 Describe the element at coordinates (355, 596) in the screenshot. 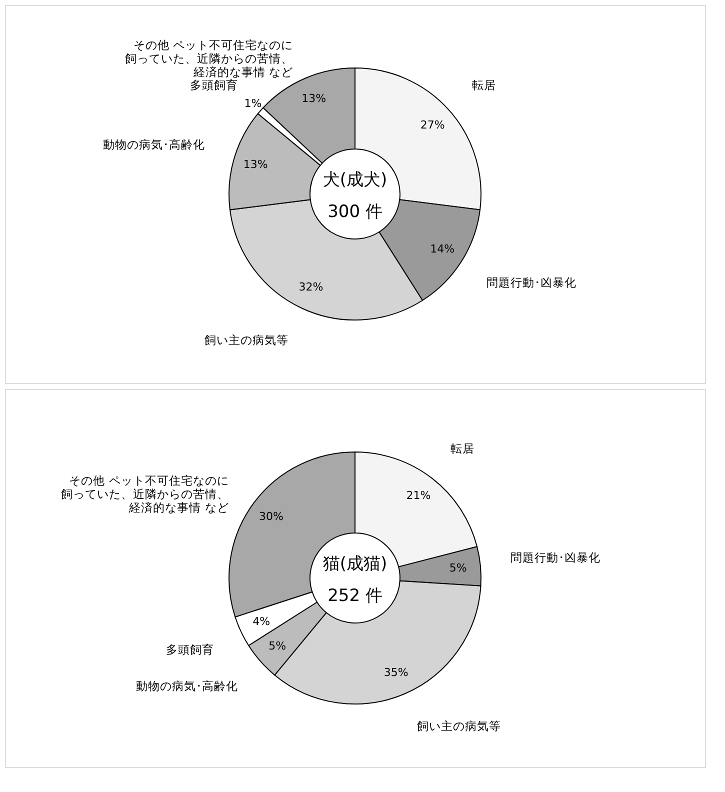

I see `text: 252 件` at that location.